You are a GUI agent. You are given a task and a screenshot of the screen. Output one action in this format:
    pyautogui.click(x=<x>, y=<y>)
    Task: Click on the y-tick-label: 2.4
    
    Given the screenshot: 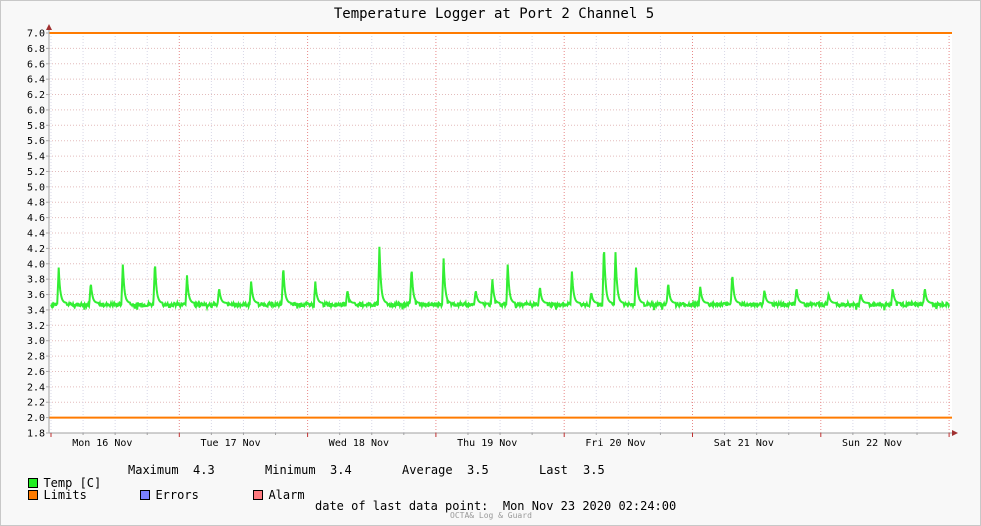 What is the action you would take?
    pyautogui.click(x=36, y=387)
    